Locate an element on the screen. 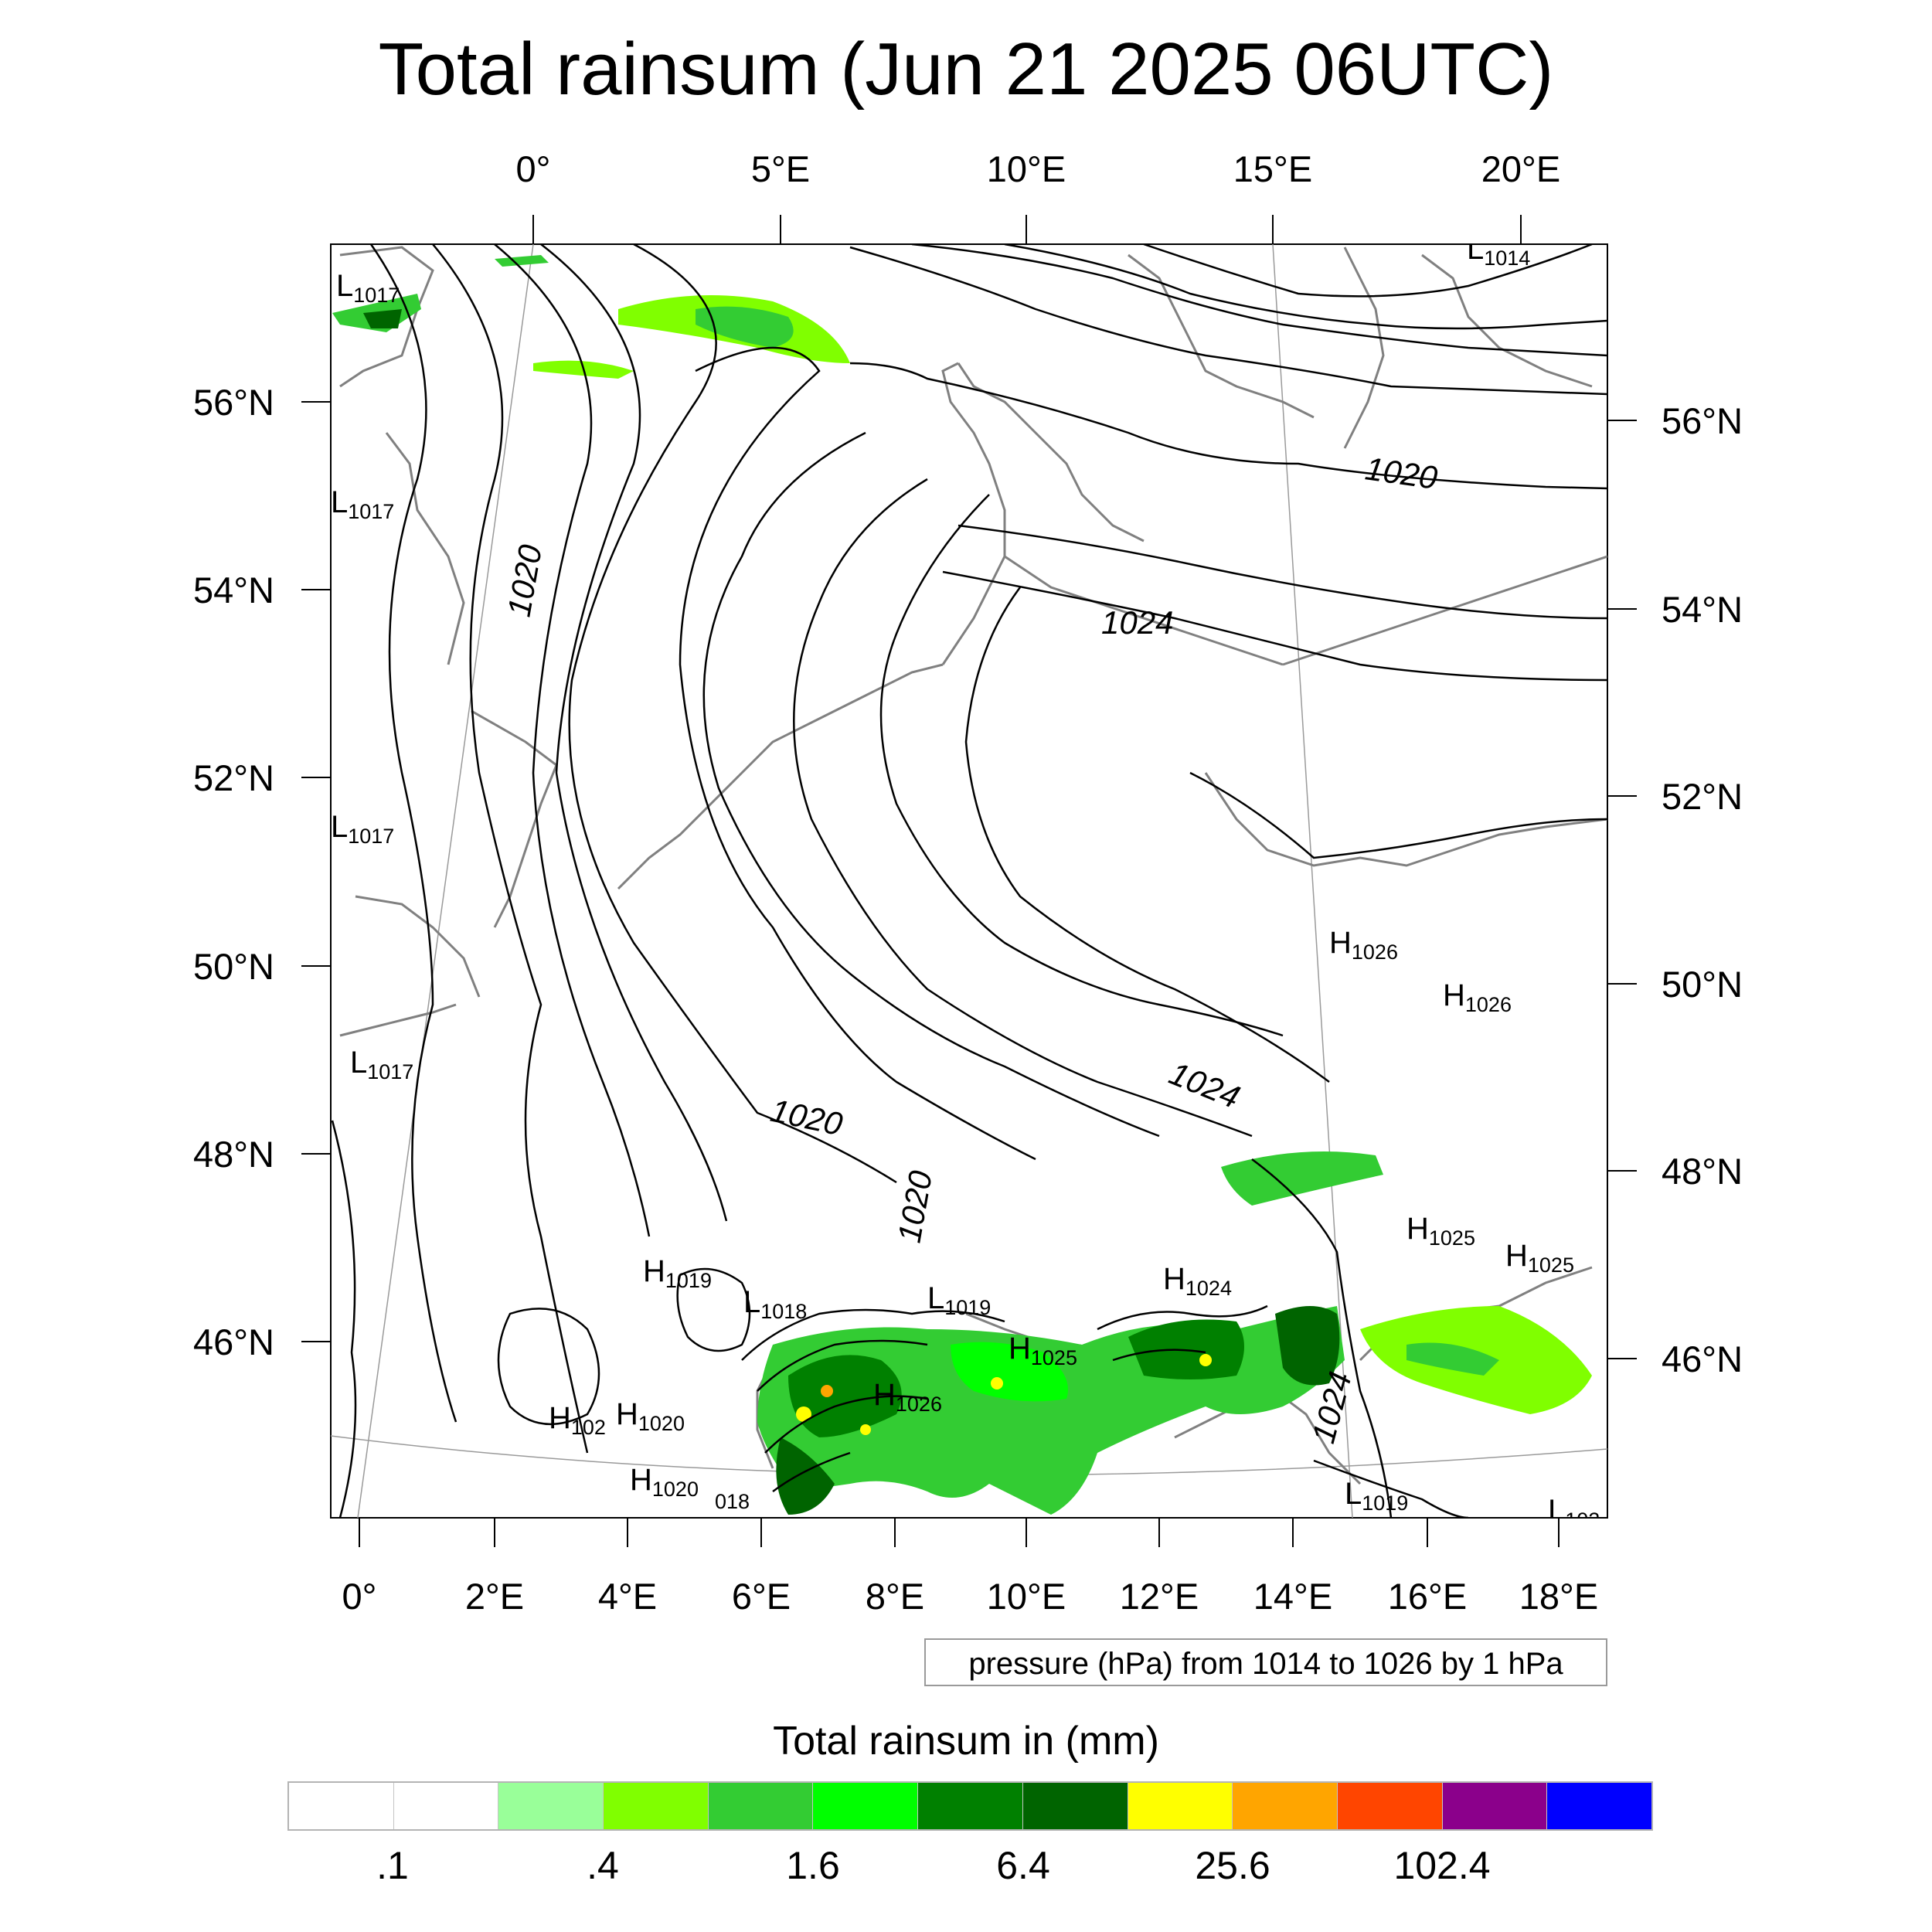  colorbar-label: 6.4 is located at coordinates (1023, 1866).